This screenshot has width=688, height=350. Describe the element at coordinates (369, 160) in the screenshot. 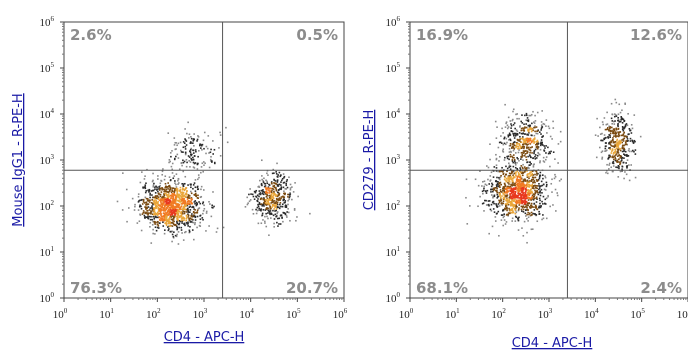

I see `y-axis-title: CD279 - R-PE-H` at that location.